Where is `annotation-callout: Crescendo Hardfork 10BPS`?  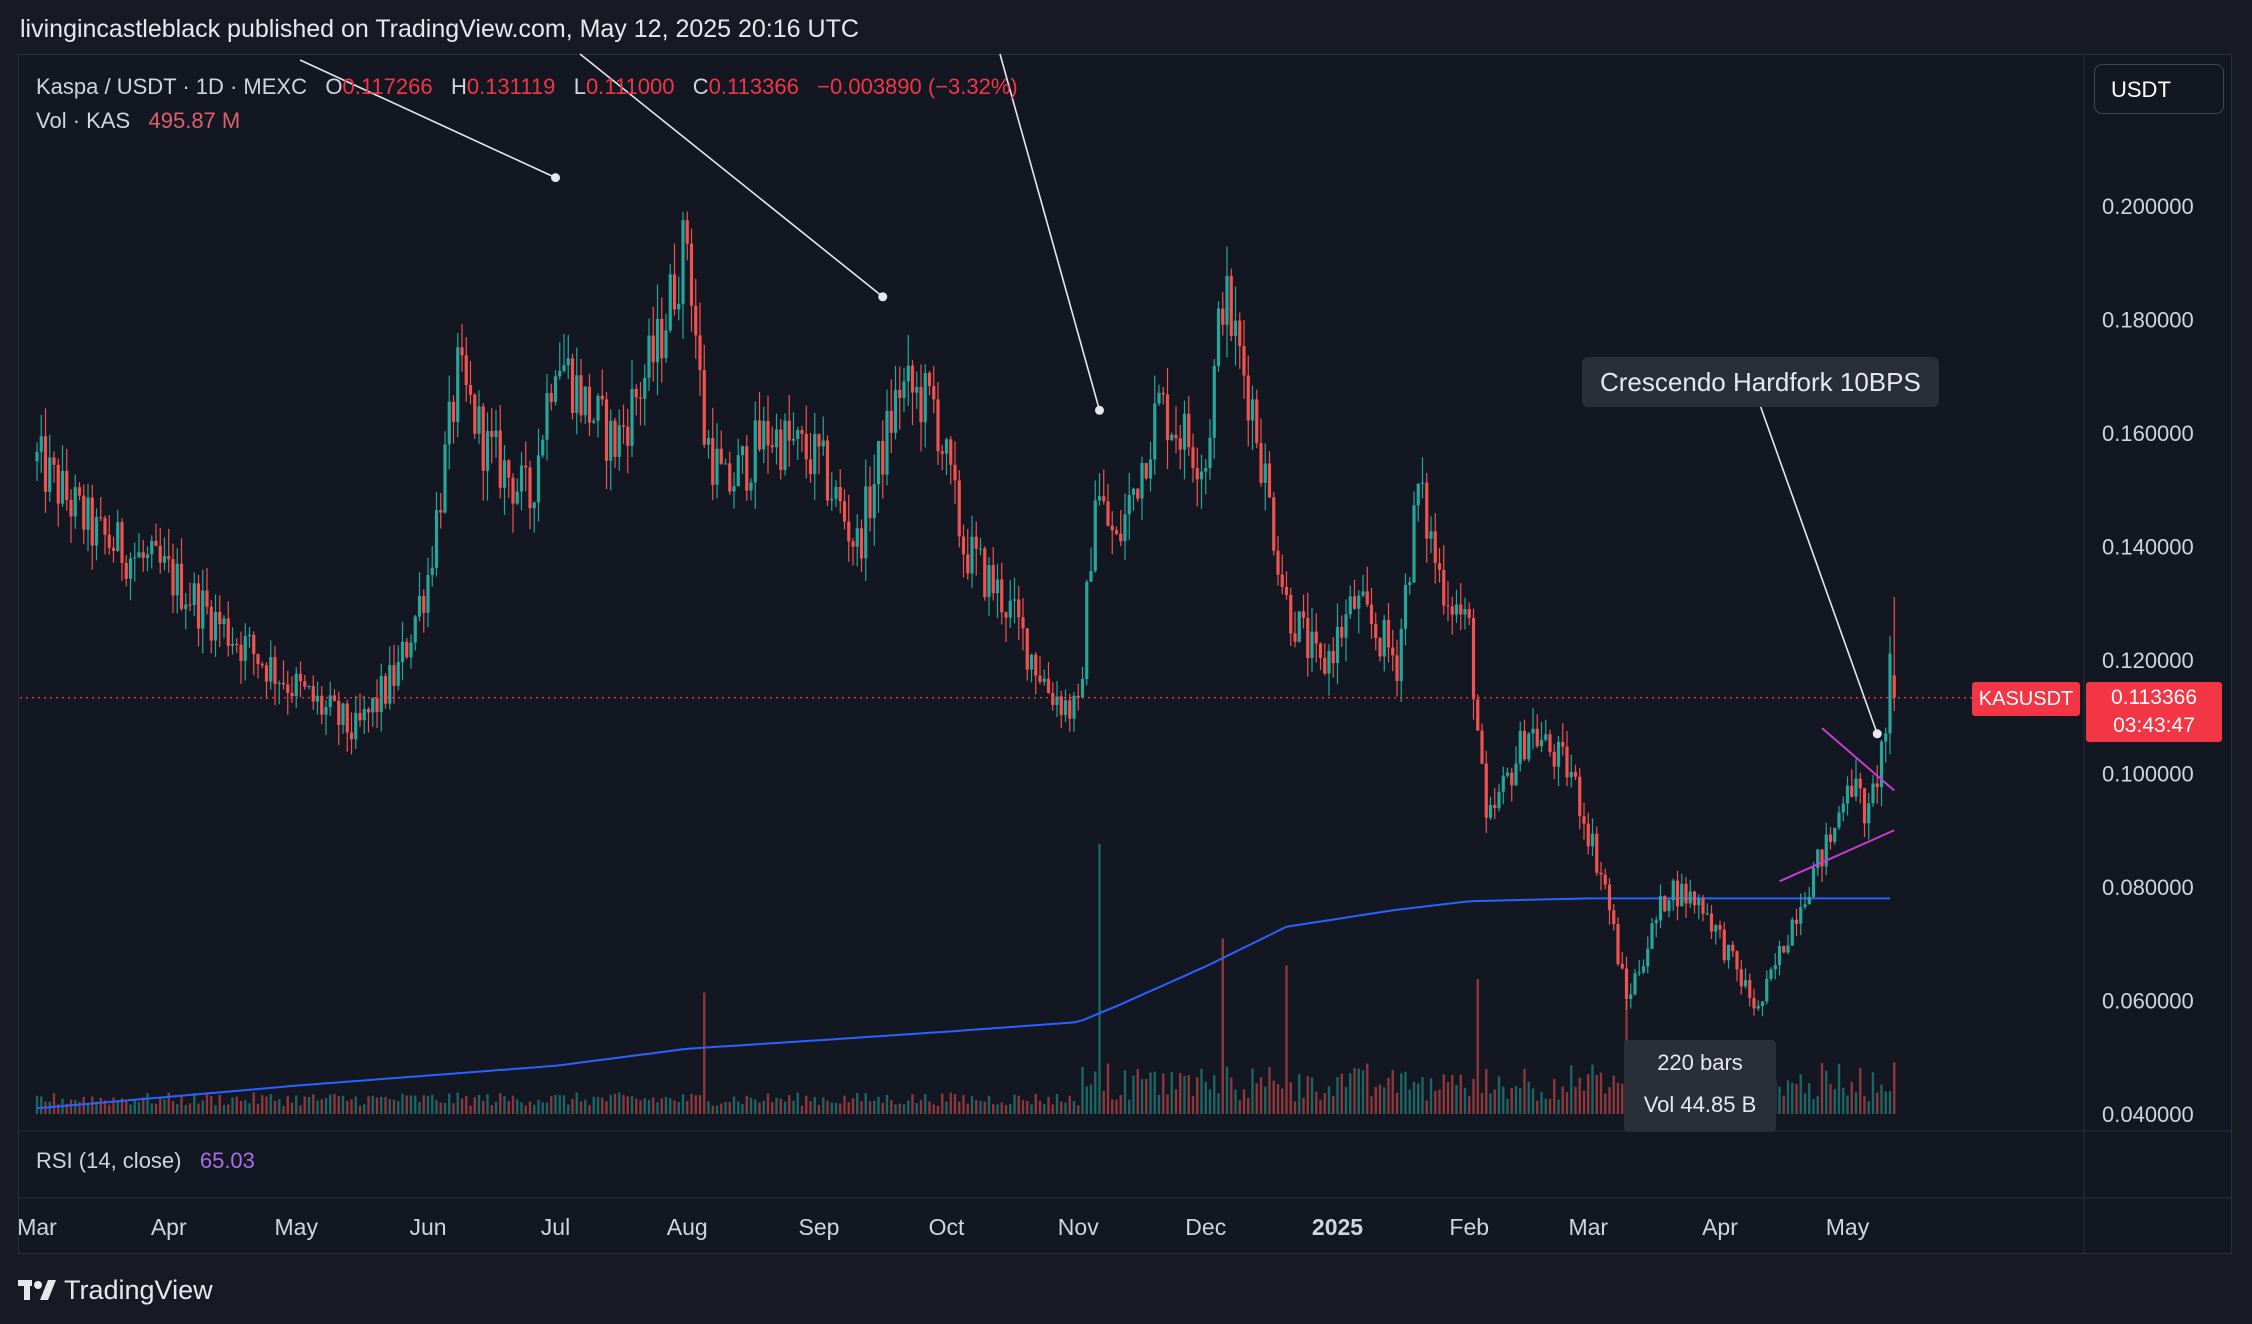 annotation-callout: Crescendo Hardfork 10BPS is located at coordinates (1760, 382).